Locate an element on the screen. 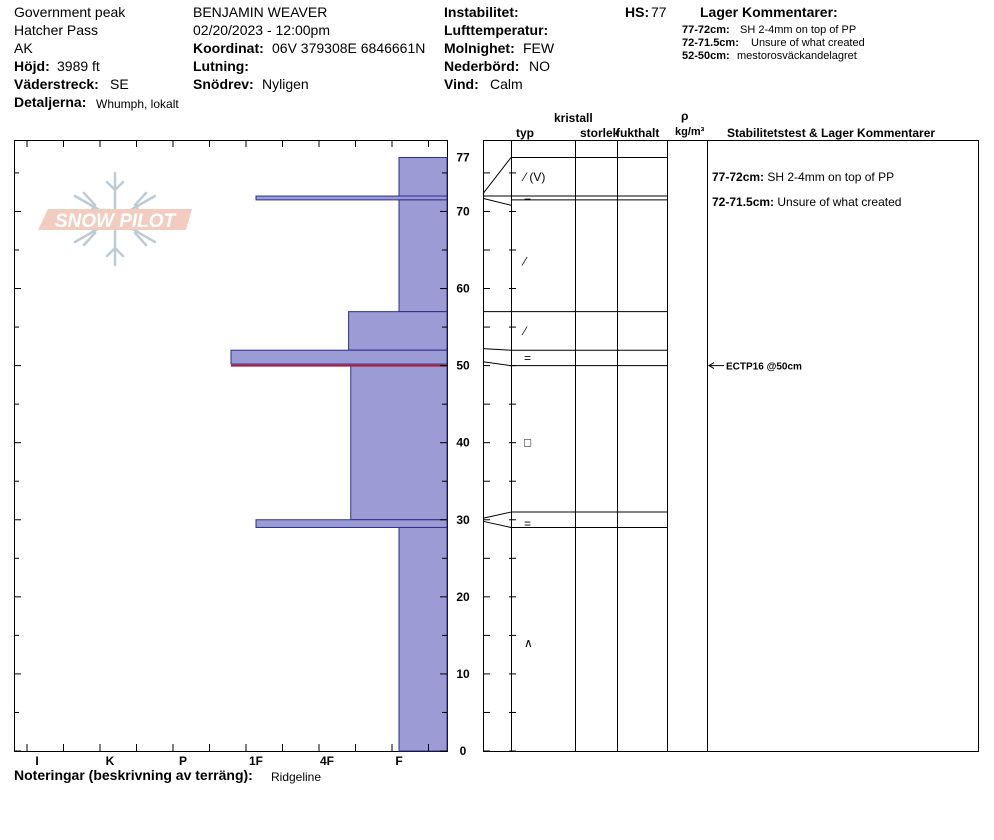 This screenshot has height=840, width=994. details-value: Whumph, lokalt is located at coordinates (137, 104).